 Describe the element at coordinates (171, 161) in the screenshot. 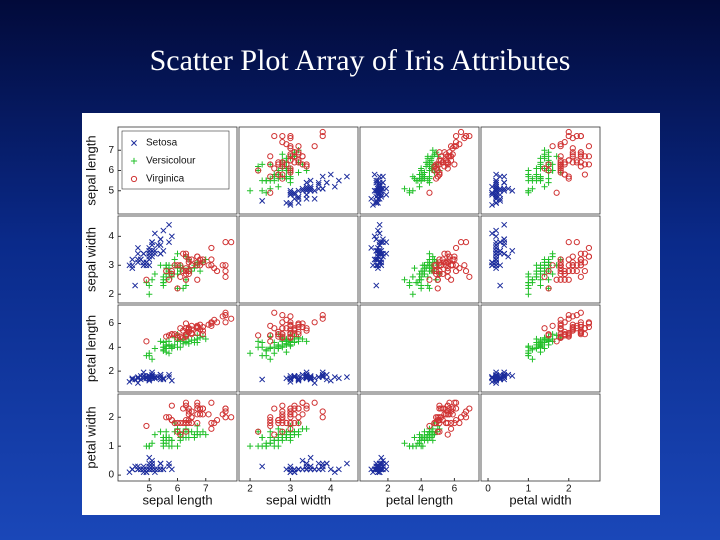

I see `legend-label: Versicolour` at that location.